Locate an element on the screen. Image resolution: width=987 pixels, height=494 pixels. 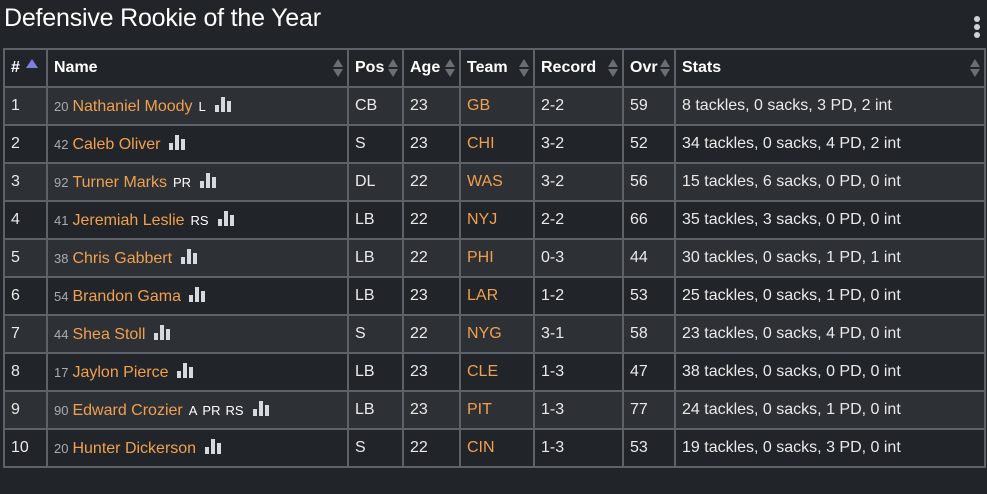
jersey-number: 17 is located at coordinates (61, 372).